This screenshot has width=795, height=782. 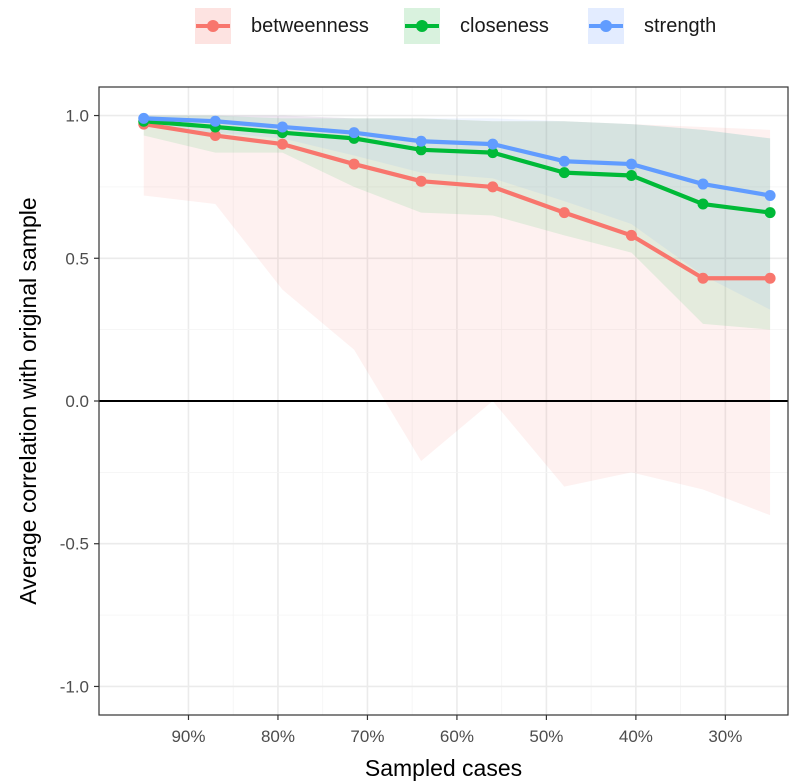 I want to click on y-tick-label: -0.5, so click(x=74, y=544).